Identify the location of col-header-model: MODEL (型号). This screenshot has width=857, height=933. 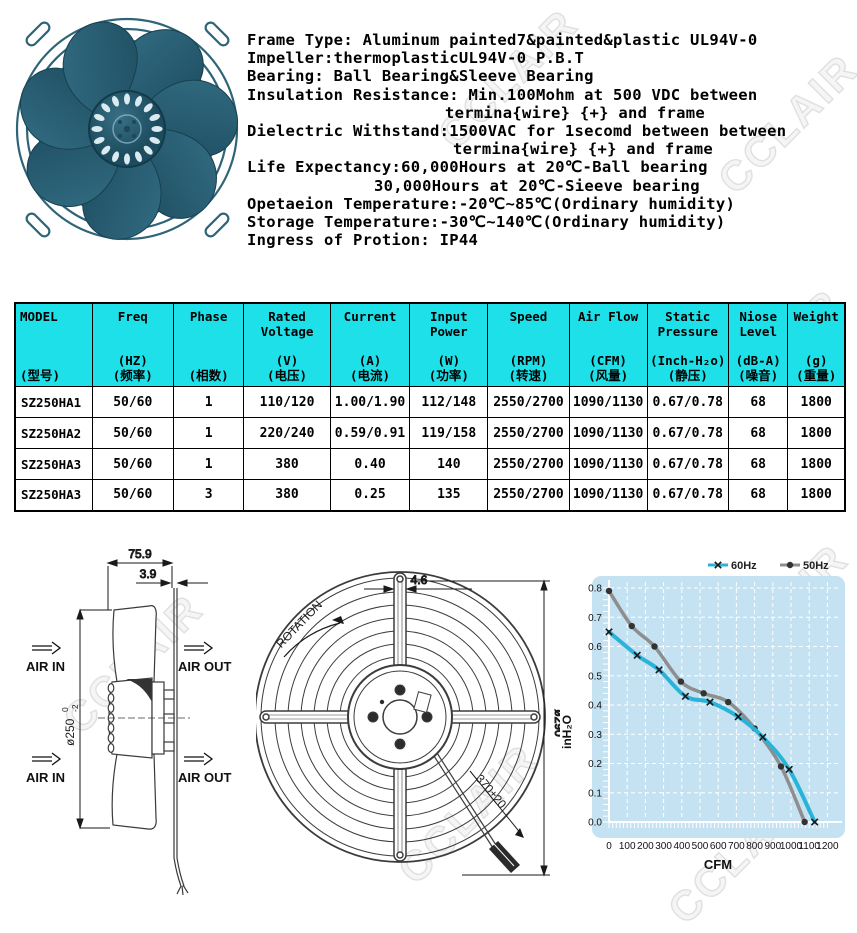
(53, 344).